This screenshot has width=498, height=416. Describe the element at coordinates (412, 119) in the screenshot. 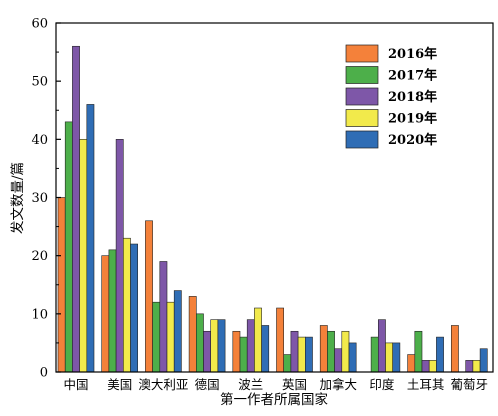

I see `legend-label: 2019年` at that location.